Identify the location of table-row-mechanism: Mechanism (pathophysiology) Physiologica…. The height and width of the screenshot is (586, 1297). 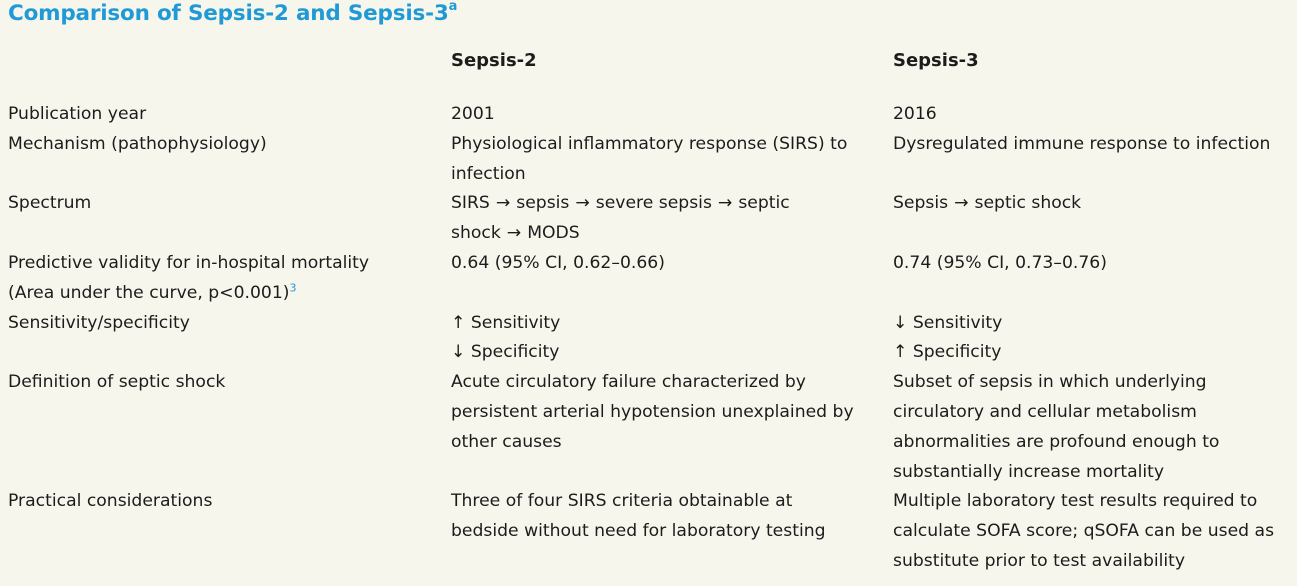
(650, 160).